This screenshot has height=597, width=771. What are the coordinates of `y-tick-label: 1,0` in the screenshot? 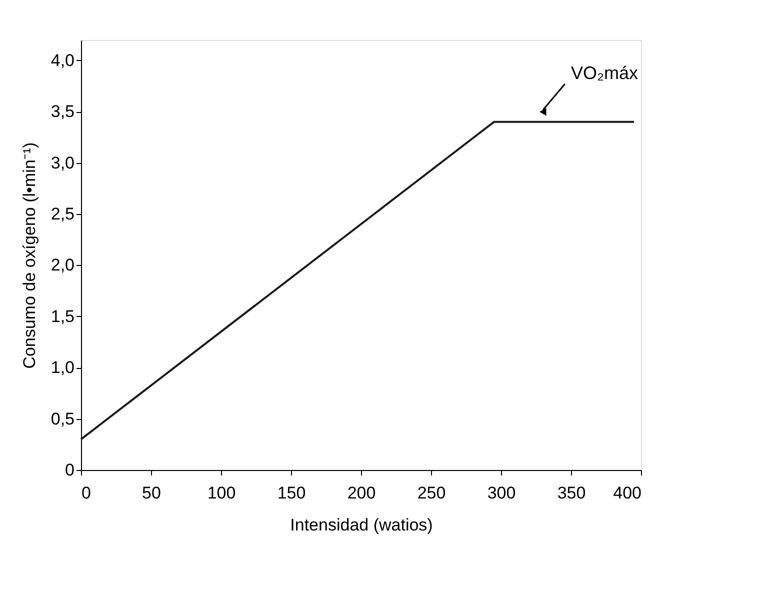 It's located at (62, 368).